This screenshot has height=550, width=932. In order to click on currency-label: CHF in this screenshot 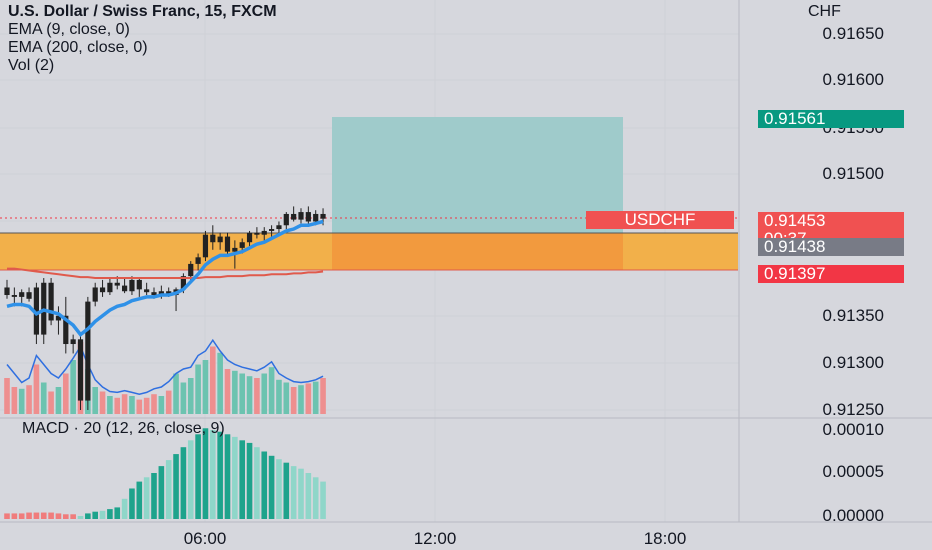, I will do `click(824, 11)`.